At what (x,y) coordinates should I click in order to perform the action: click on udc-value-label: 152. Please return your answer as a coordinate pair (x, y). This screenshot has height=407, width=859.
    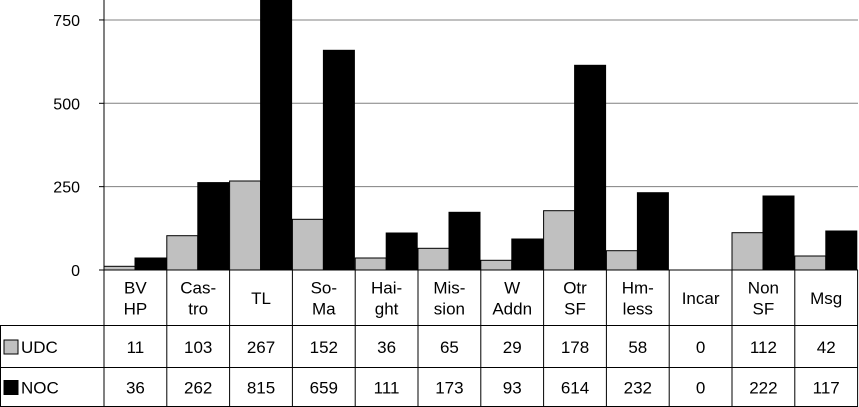
    Looking at the image, I should click on (324, 347).